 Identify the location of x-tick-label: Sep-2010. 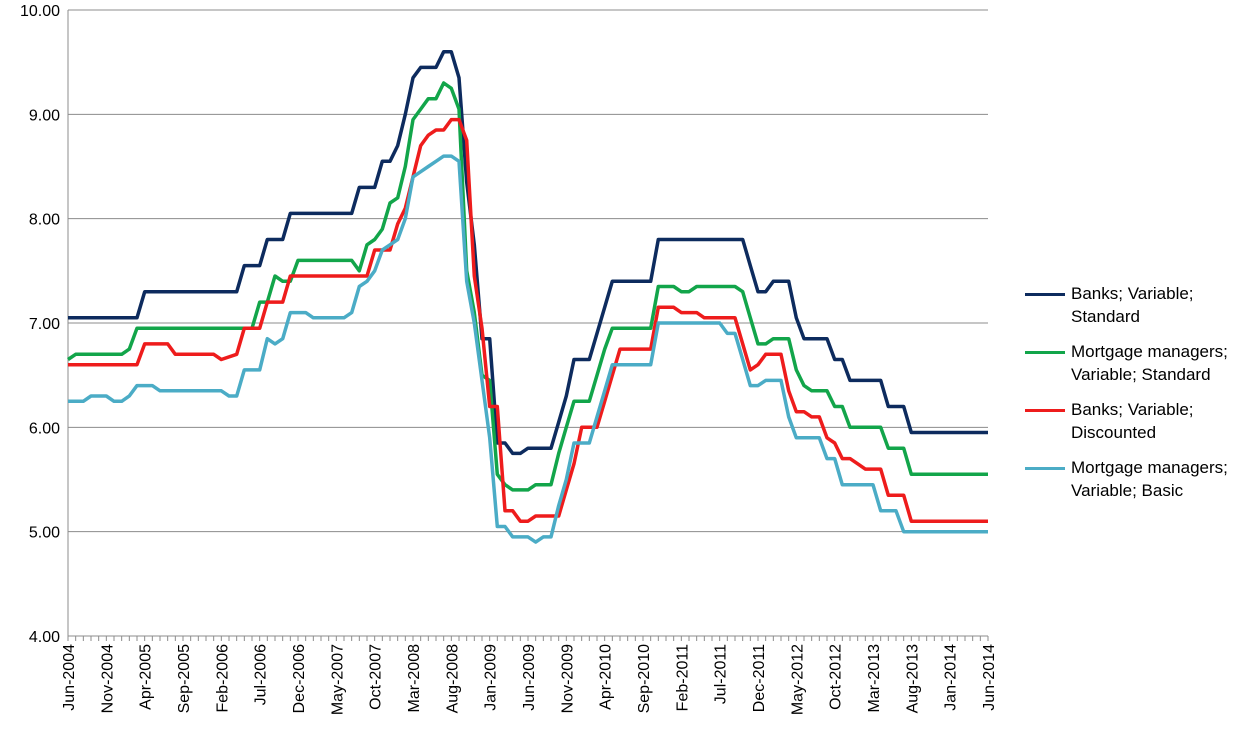
(644, 678).